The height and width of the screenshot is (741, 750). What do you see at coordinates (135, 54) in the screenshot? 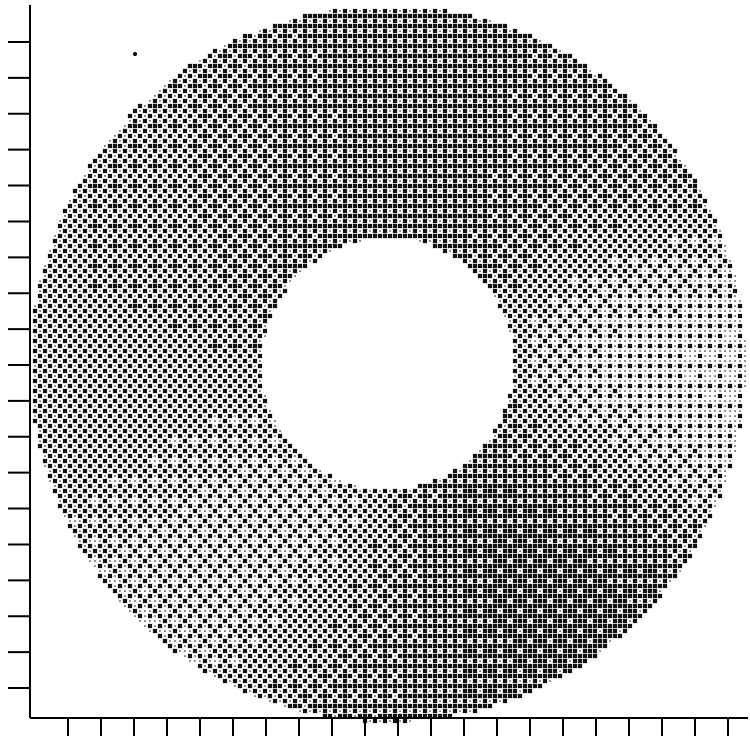
I see `stray-dot` at bounding box center [135, 54].